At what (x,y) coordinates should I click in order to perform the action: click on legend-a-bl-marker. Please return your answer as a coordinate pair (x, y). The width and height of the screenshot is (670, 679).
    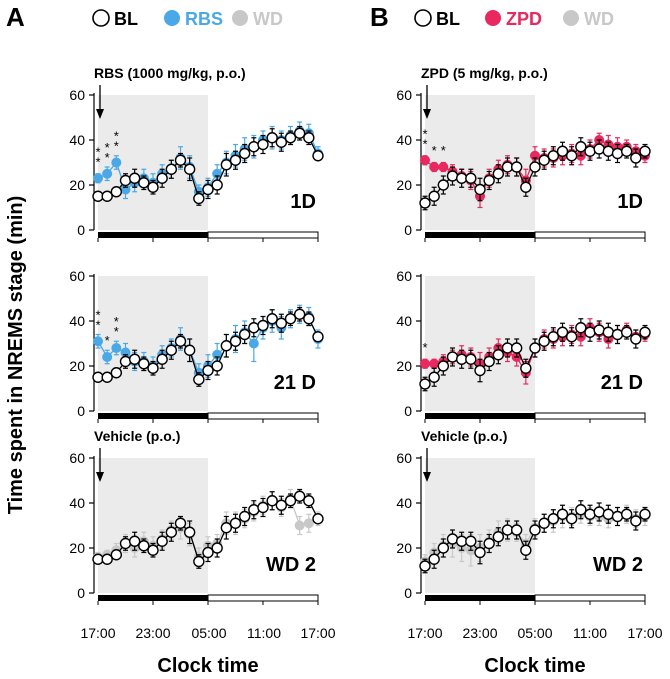
    Looking at the image, I should click on (101, 18).